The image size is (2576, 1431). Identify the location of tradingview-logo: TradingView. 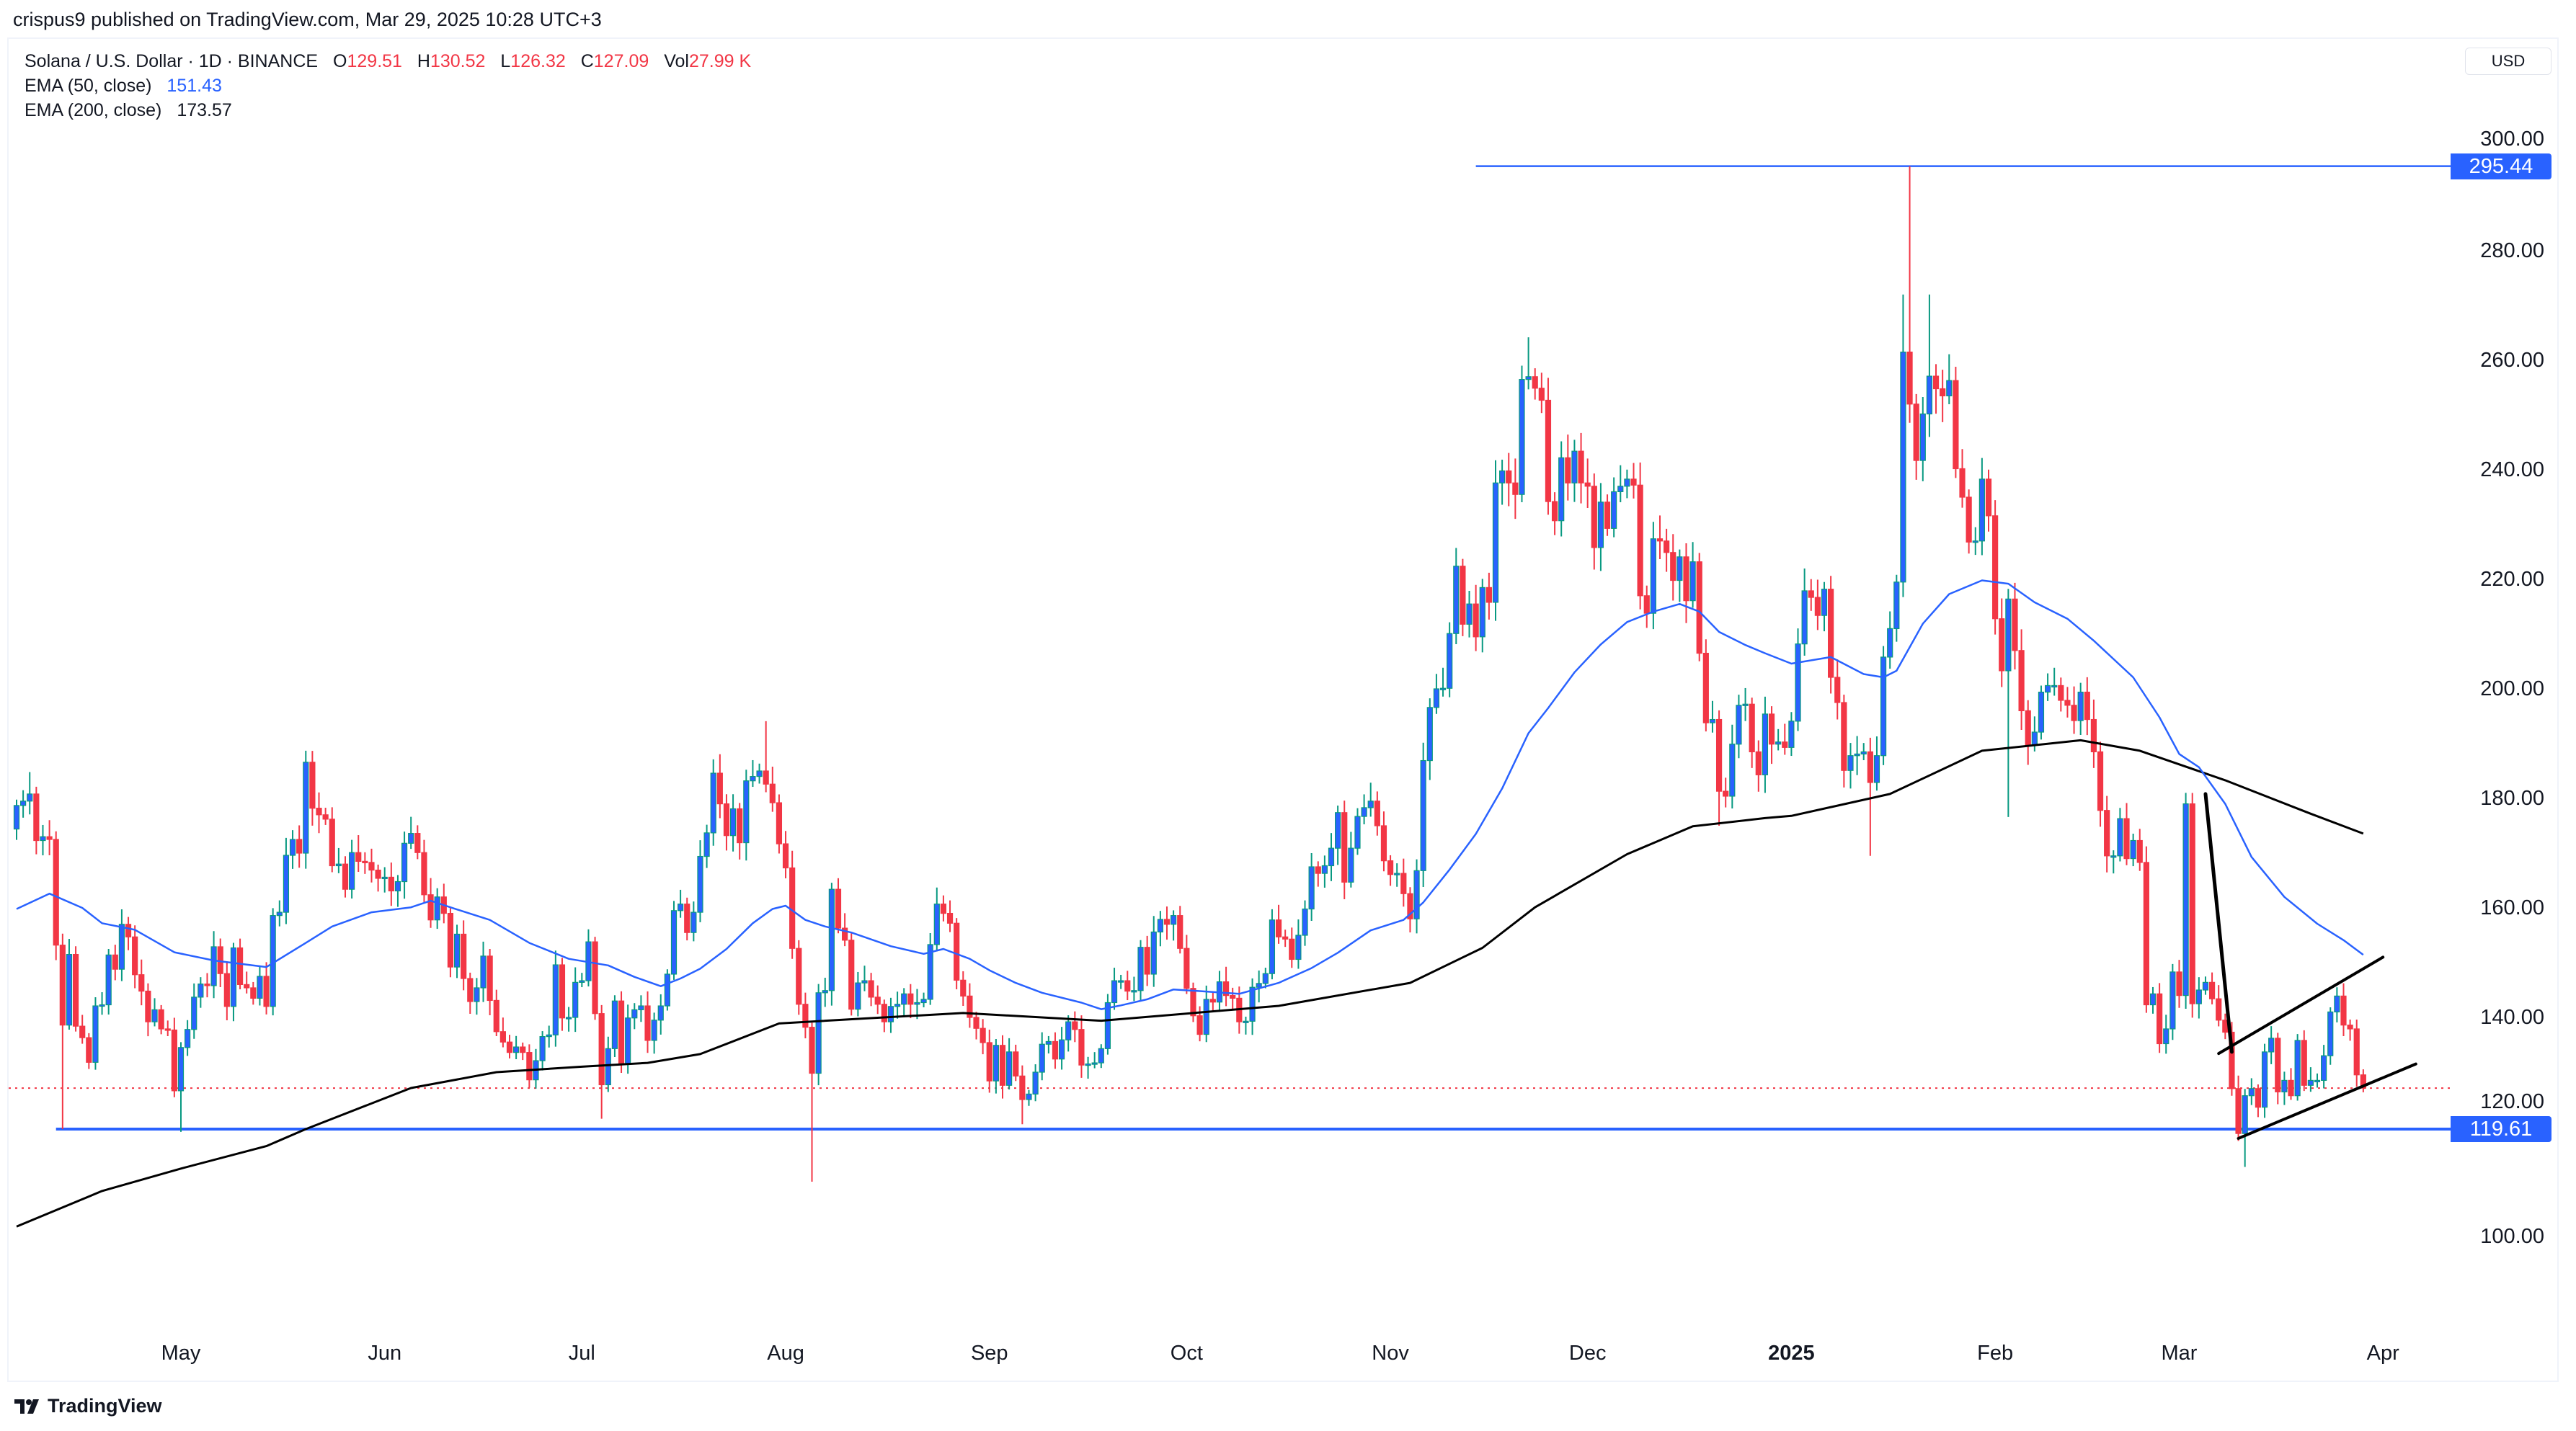
(88, 1406).